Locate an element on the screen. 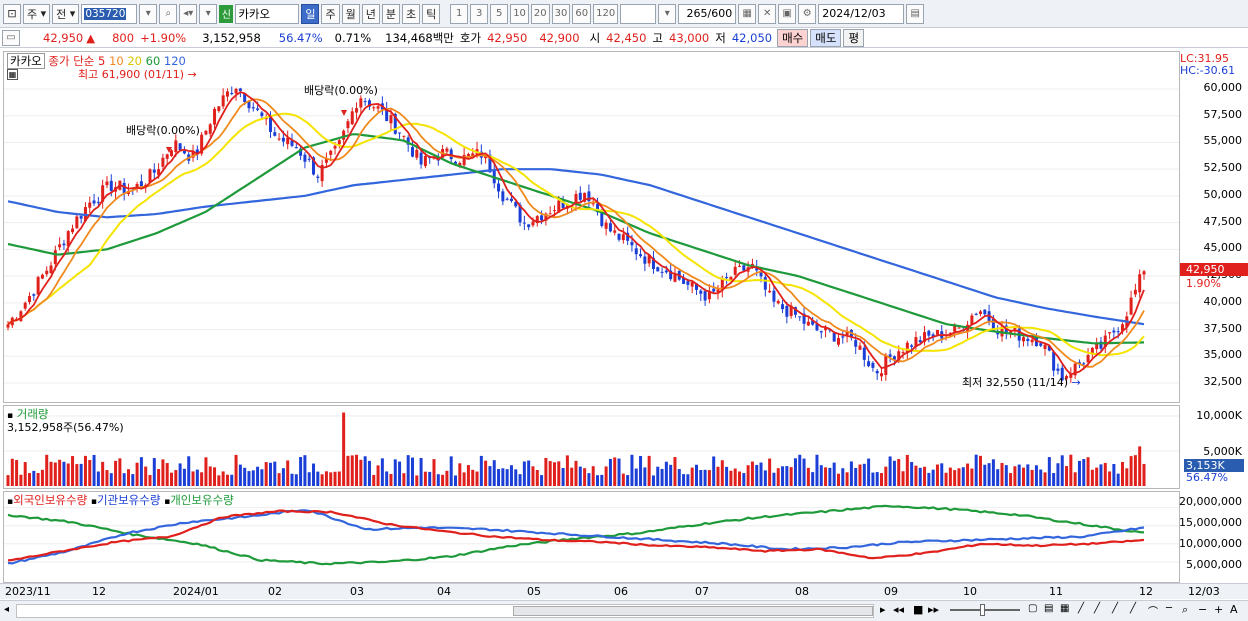  date-input: 2024/12/03 is located at coordinates (861, 13).